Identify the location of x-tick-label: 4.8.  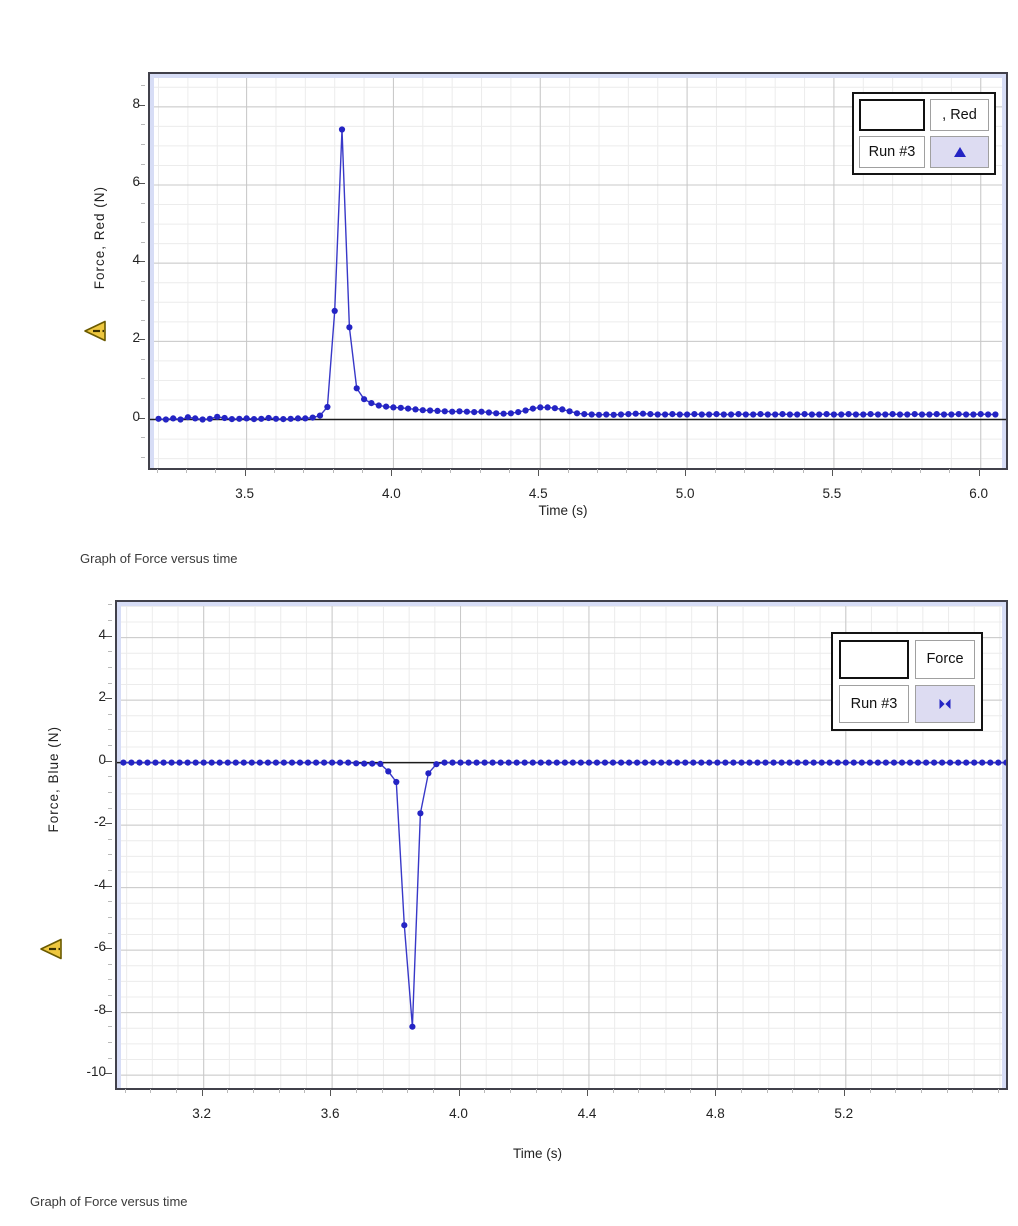
(715, 1113).